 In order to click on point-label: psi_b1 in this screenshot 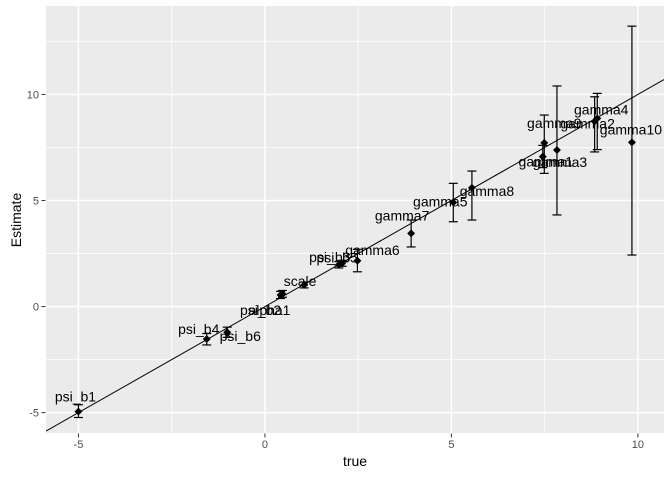, I will do `click(75, 397)`.